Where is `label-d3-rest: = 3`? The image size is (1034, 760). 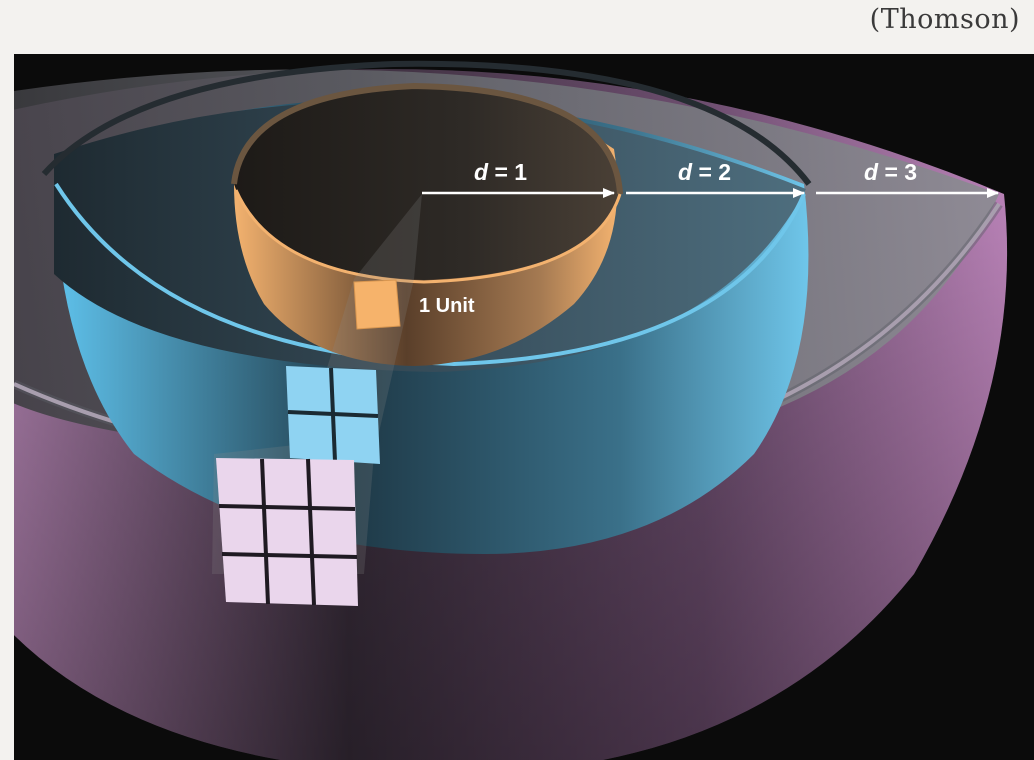
label-d3-rest: = 3 is located at coordinates (897, 172).